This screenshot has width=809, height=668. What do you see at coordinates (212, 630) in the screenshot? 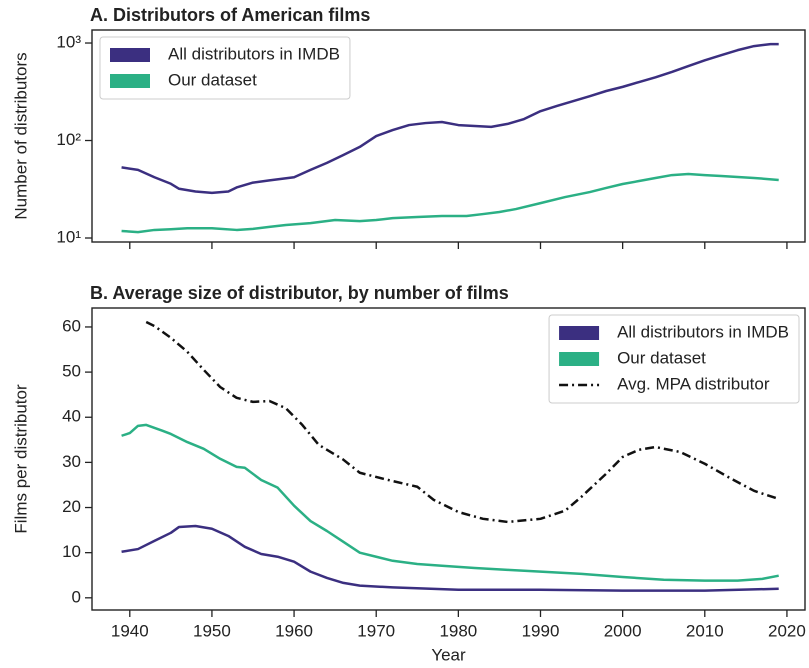
I see `x-tick-label: 1950` at bounding box center [212, 630].